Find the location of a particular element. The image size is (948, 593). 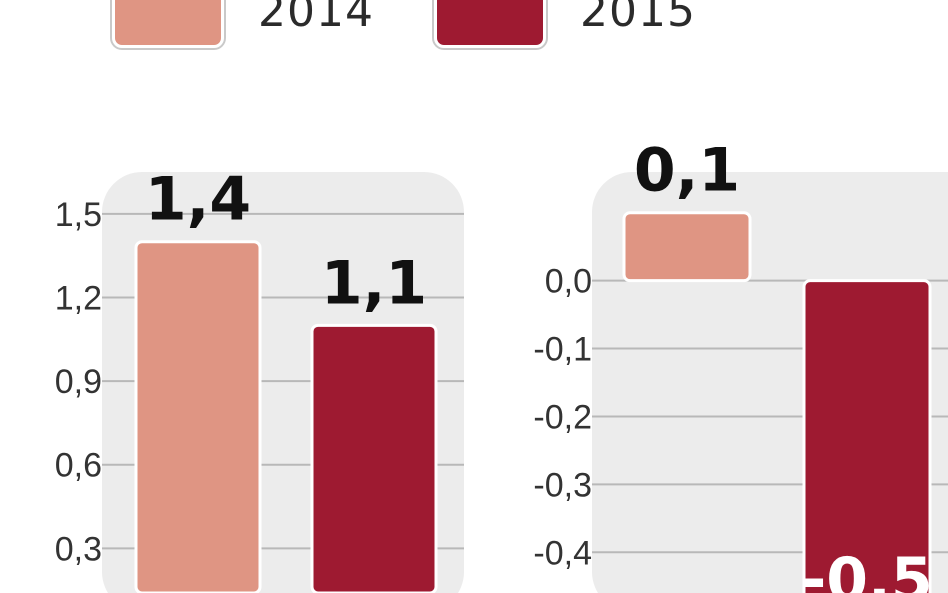

value-label-2015-left: 1,1 is located at coordinates (374, 283).